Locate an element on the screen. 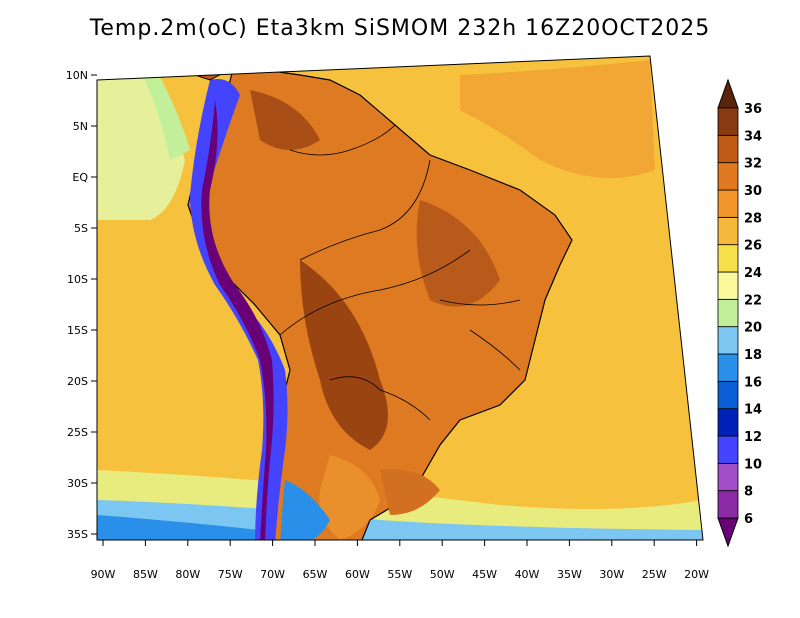 The height and width of the screenshot is (618, 800). lon-tick-label: 45W is located at coordinates (484, 574).